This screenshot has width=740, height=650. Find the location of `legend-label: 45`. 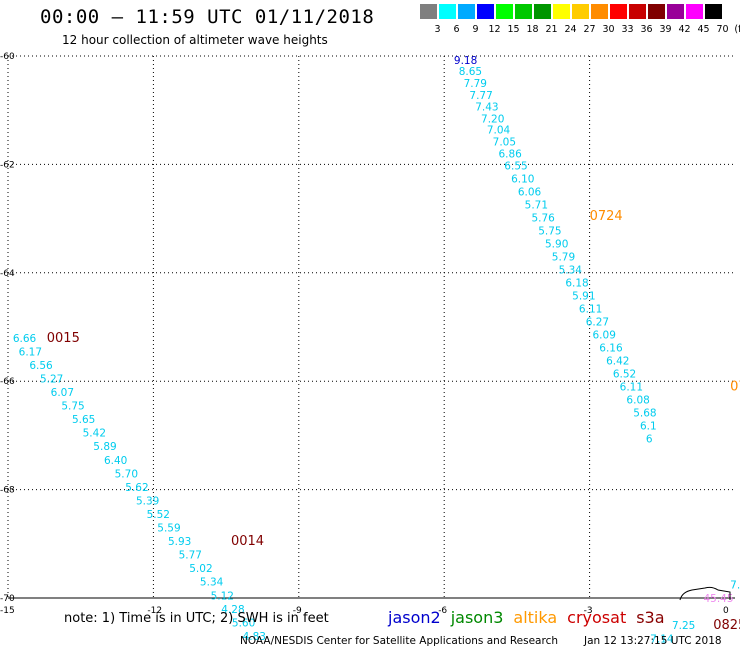

legend-label: 45 is located at coordinates (703, 29).